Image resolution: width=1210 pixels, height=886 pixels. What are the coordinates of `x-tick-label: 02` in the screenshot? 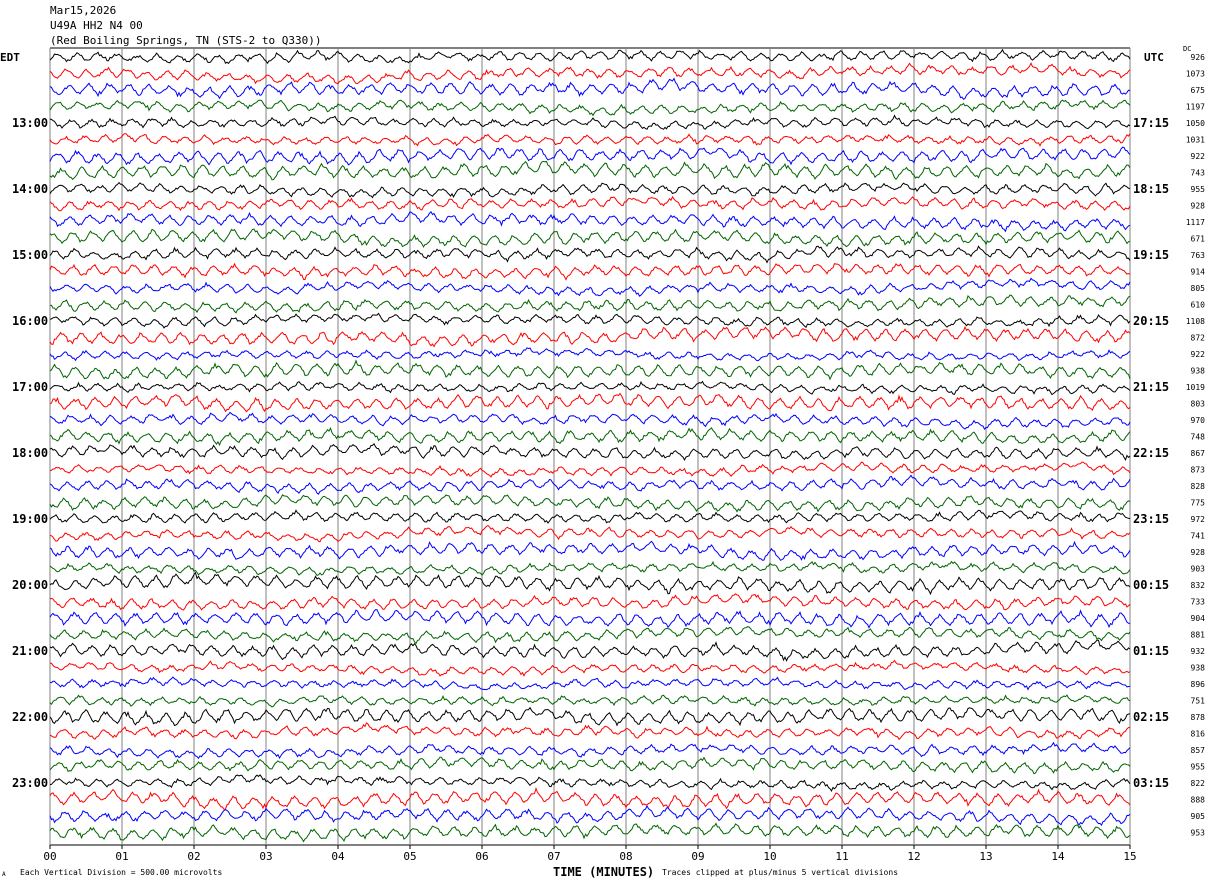 It's located at (193, 856).